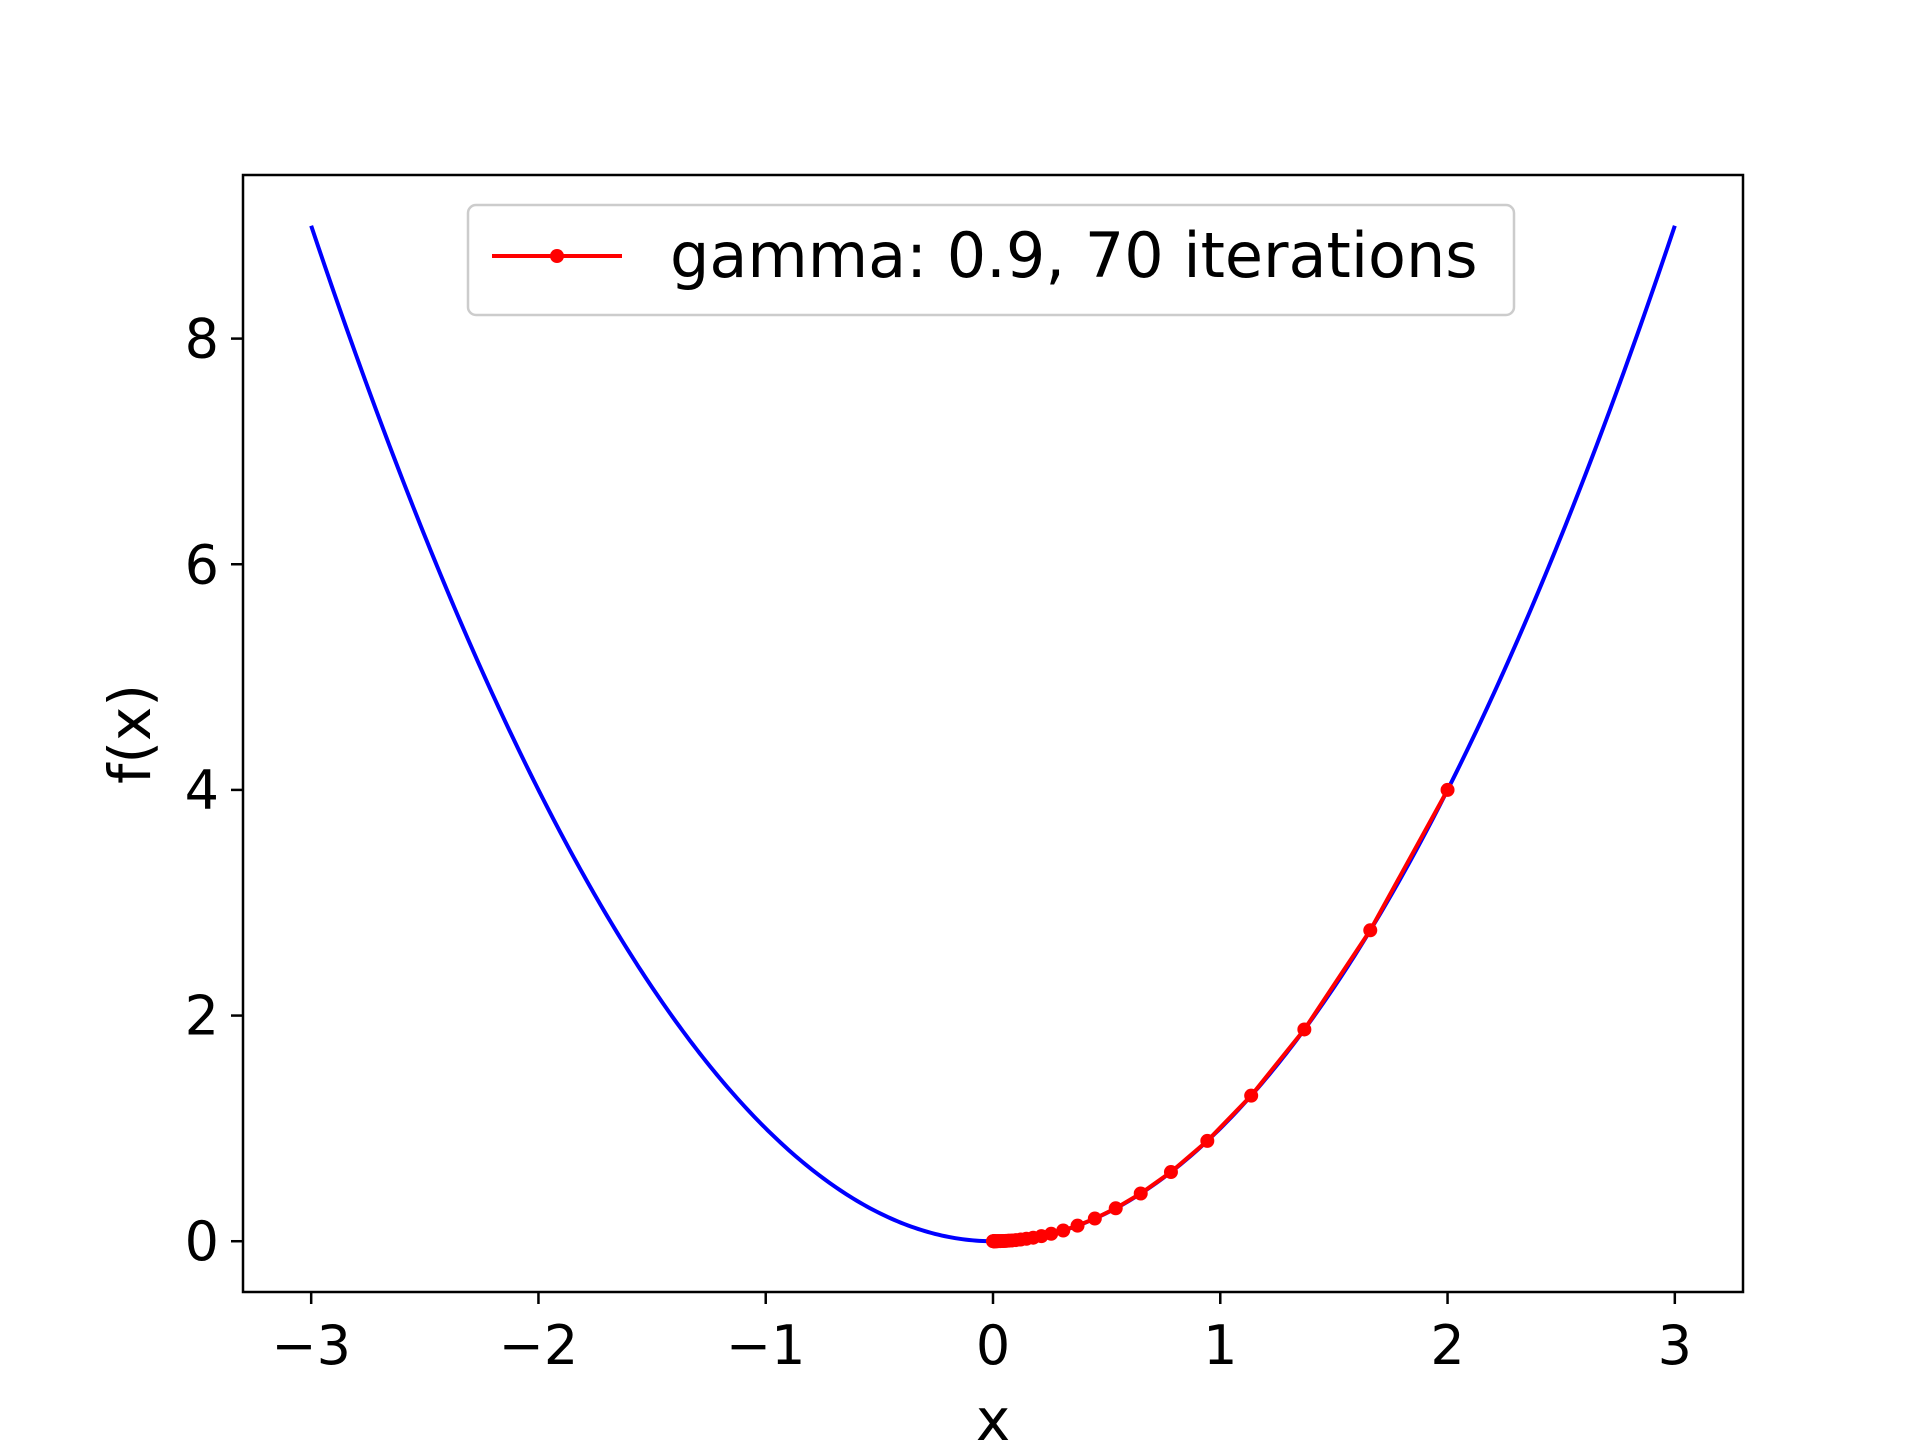 This screenshot has height=1440, width=1920. What do you see at coordinates (202, 1016) in the screenshot?
I see `y-tick-label: 2` at bounding box center [202, 1016].